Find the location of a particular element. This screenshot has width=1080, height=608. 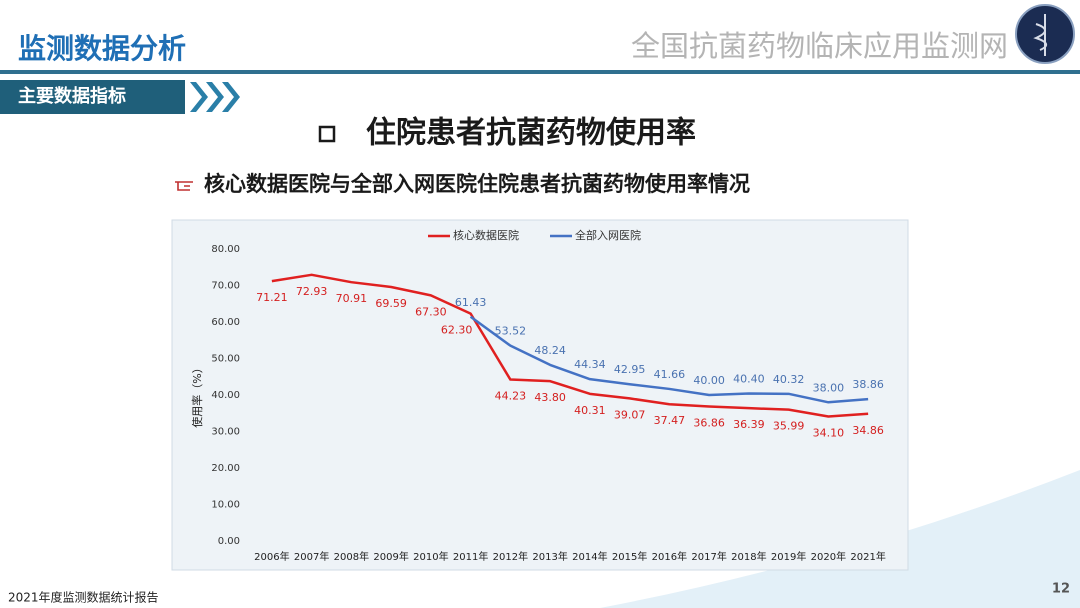

section-banner is located at coordinates (92, 97).